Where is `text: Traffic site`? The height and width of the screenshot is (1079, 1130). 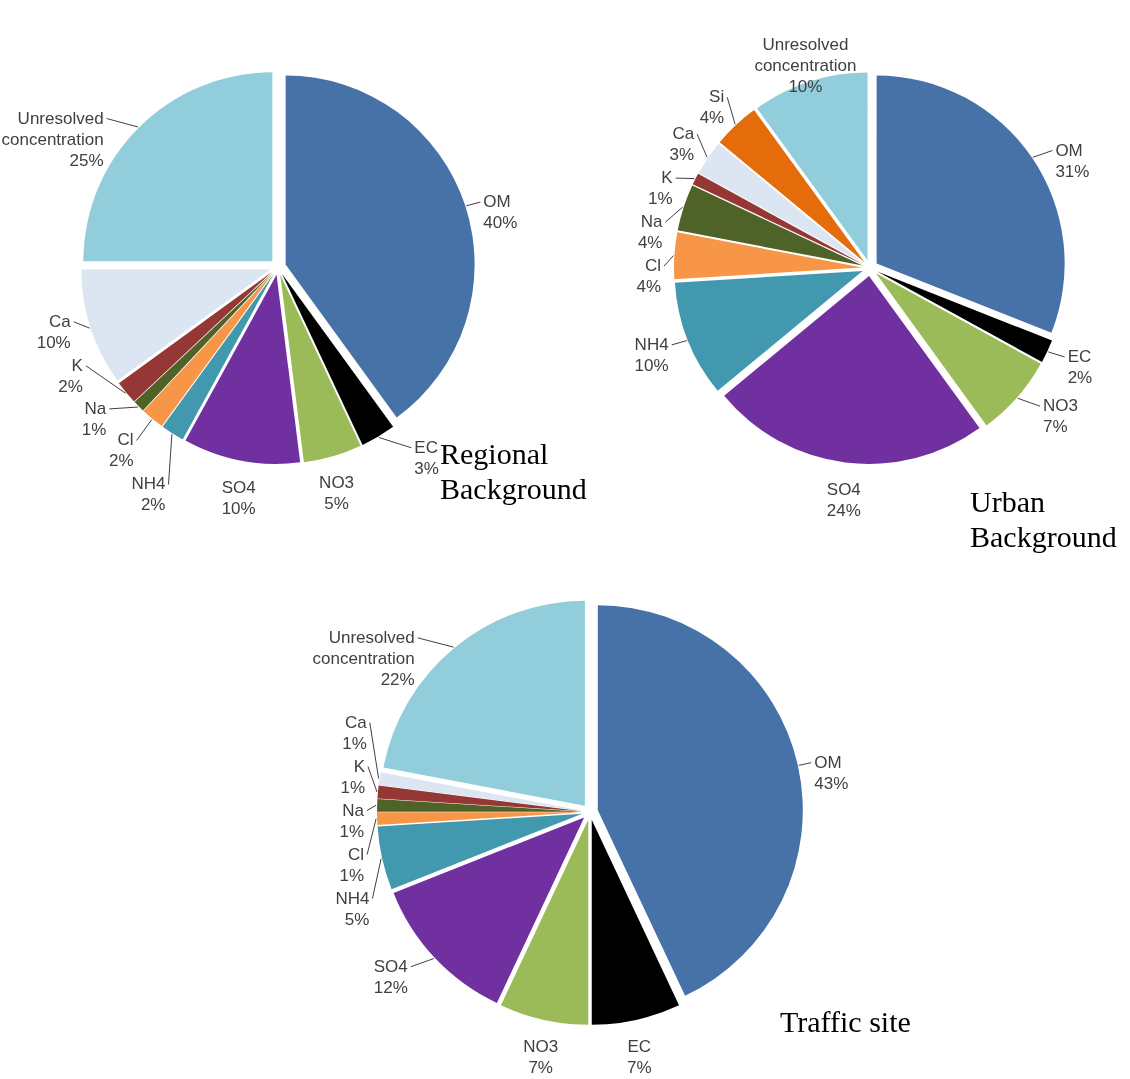
text: Traffic site is located at coordinates (845, 1021).